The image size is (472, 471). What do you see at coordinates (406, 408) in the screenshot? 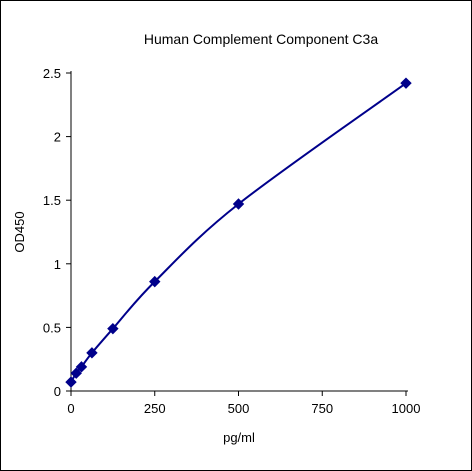
I see `x-tick-label: 1000` at bounding box center [406, 408].